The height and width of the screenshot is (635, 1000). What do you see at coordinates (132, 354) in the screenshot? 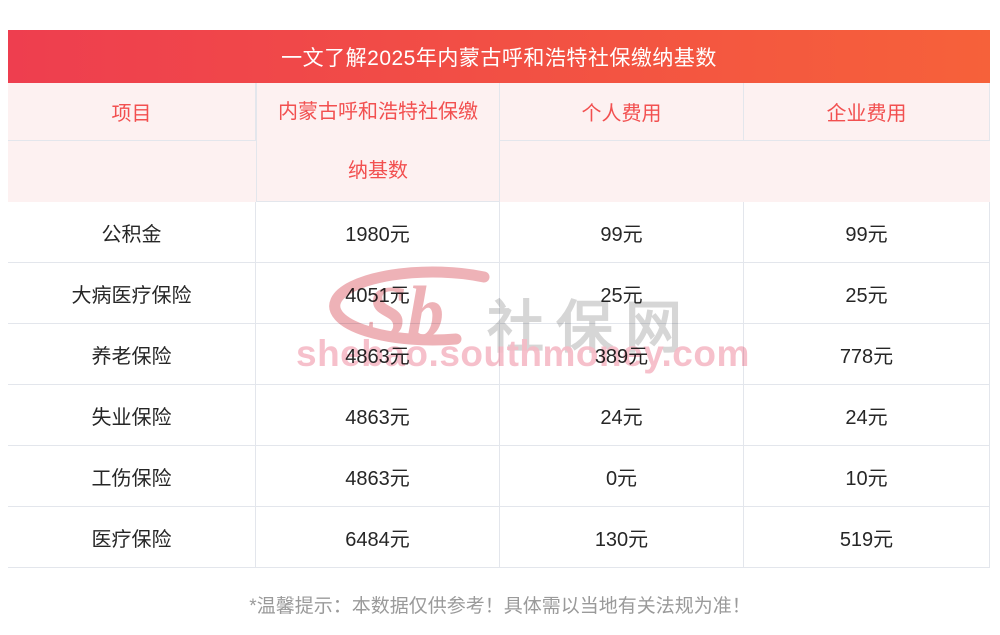
I see `item-cell: 养老保险` at bounding box center [132, 354].